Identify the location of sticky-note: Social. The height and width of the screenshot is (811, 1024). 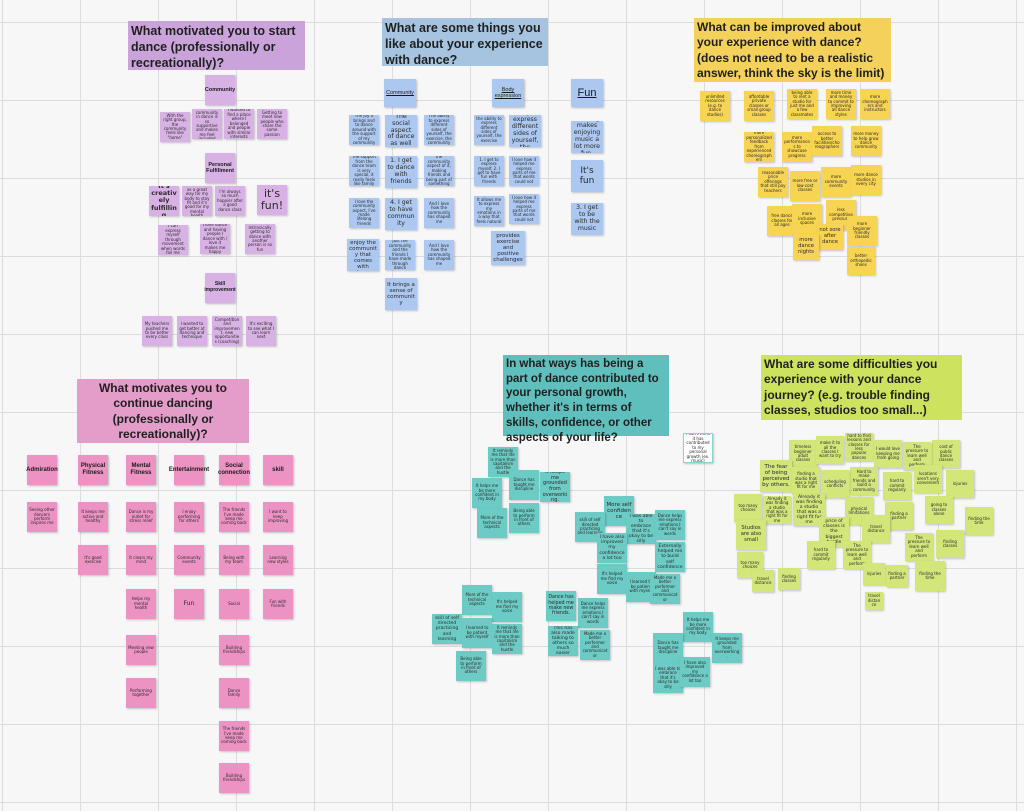
(234, 604).